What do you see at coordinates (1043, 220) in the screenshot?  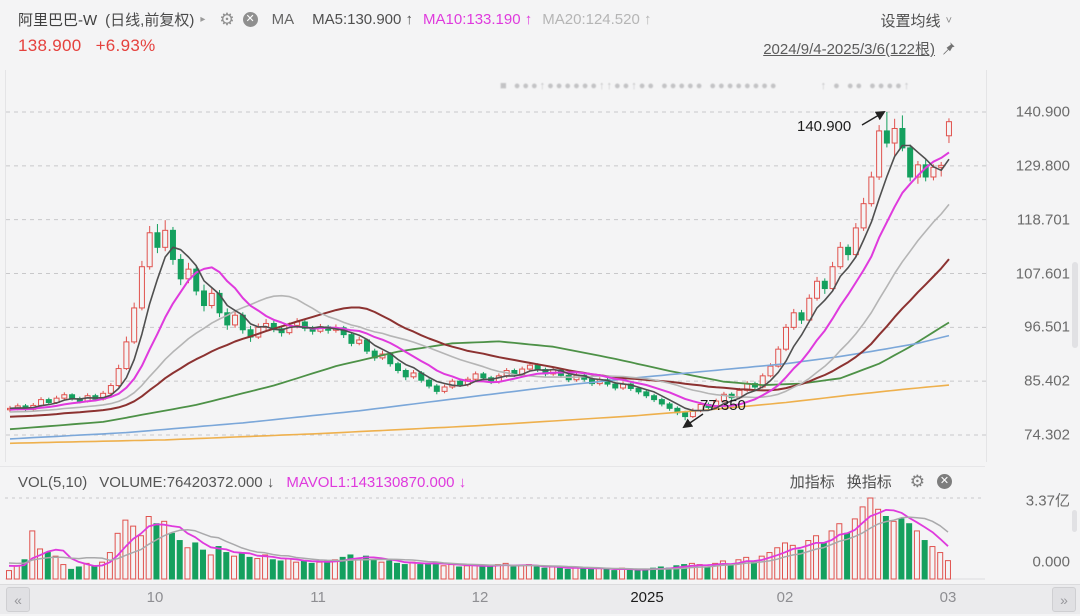 I see `price-tick-label: 118.701` at bounding box center [1043, 220].